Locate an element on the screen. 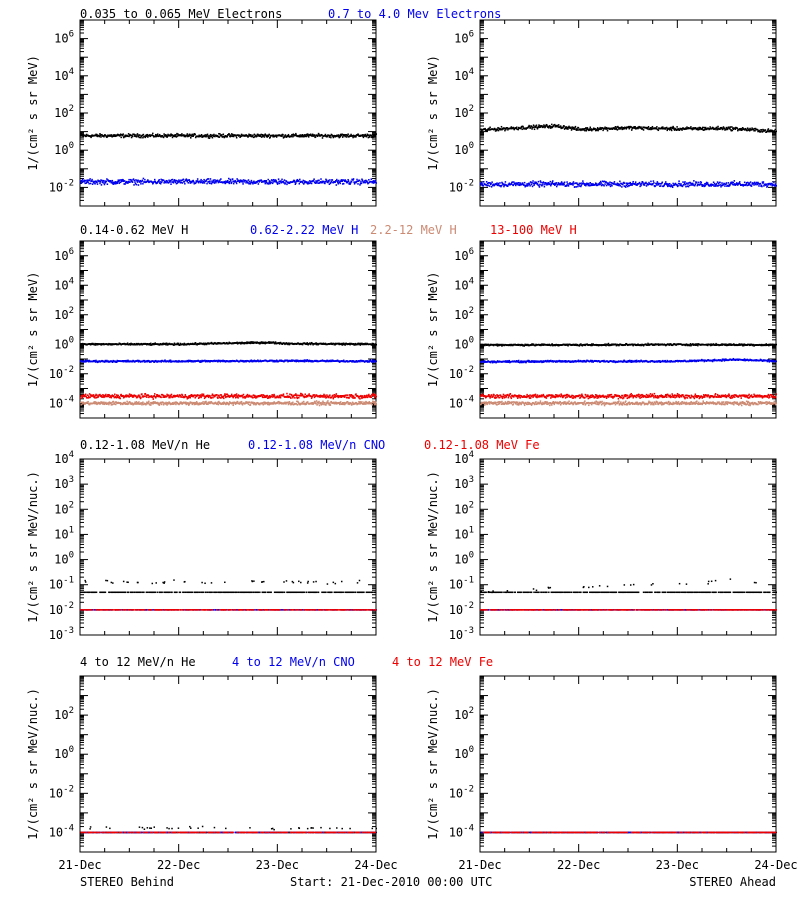  legend-label: 2.2-12 MeV H is located at coordinates (413, 230).